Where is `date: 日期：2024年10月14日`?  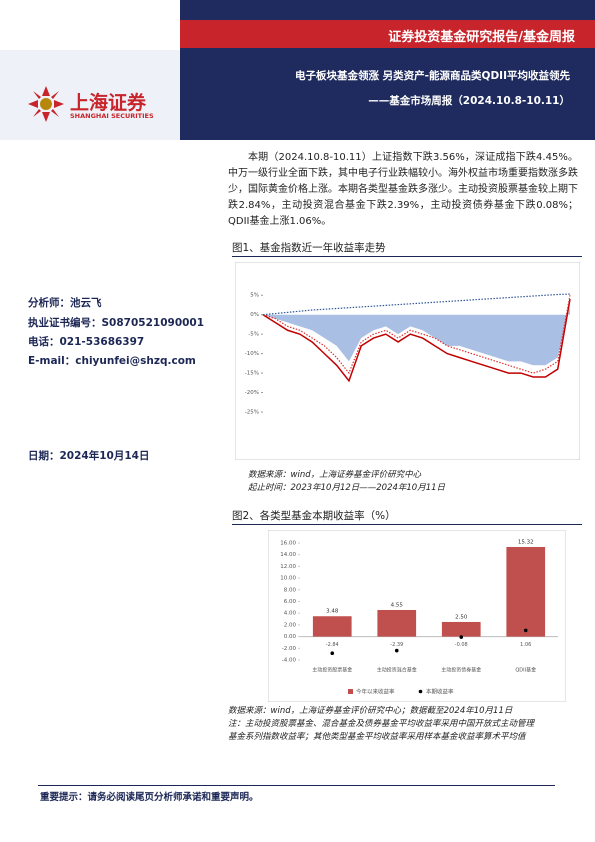 date: 日期：2024年10月14日 is located at coordinates (89, 456).